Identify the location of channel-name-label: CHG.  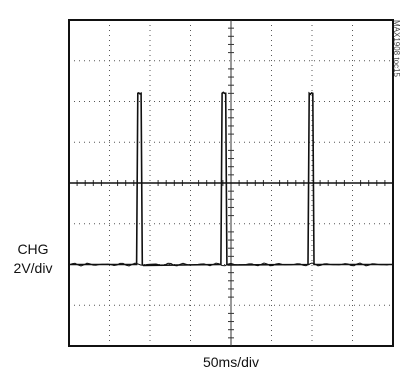
(32, 249).